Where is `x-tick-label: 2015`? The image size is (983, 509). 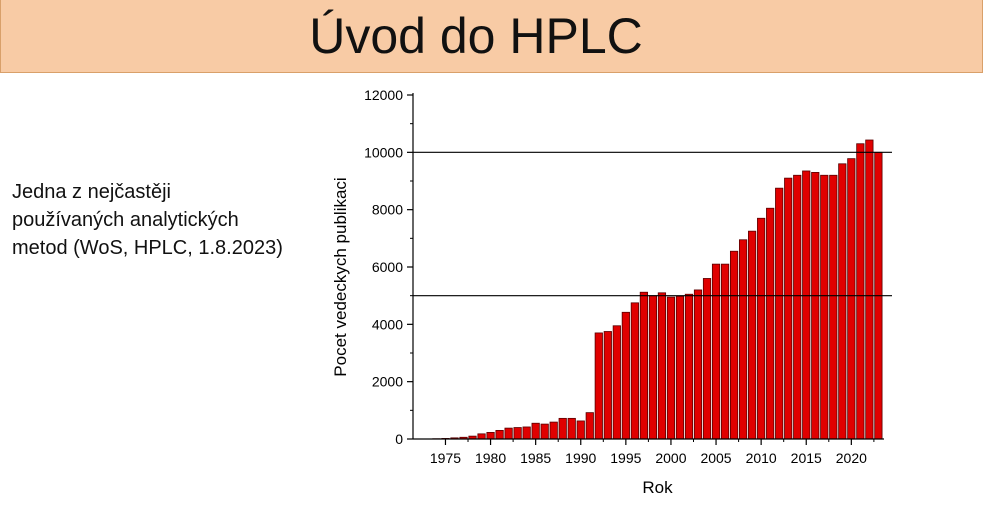 x-tick-label: 2015 is located at coordinates (806, 458).